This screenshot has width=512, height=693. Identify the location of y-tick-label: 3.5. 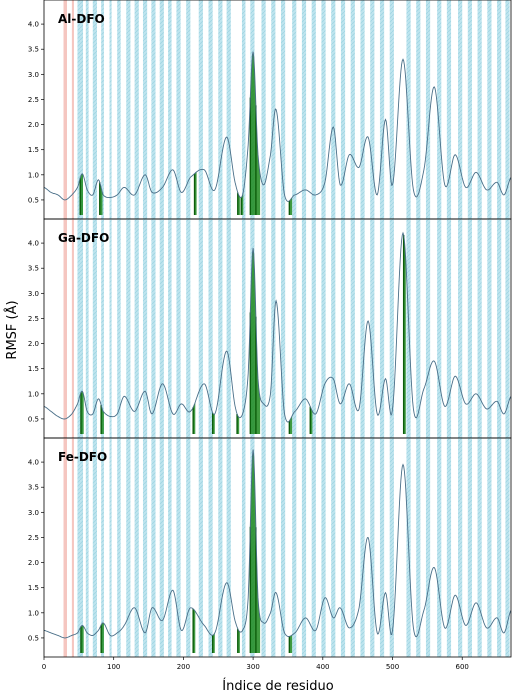
(33, 50).